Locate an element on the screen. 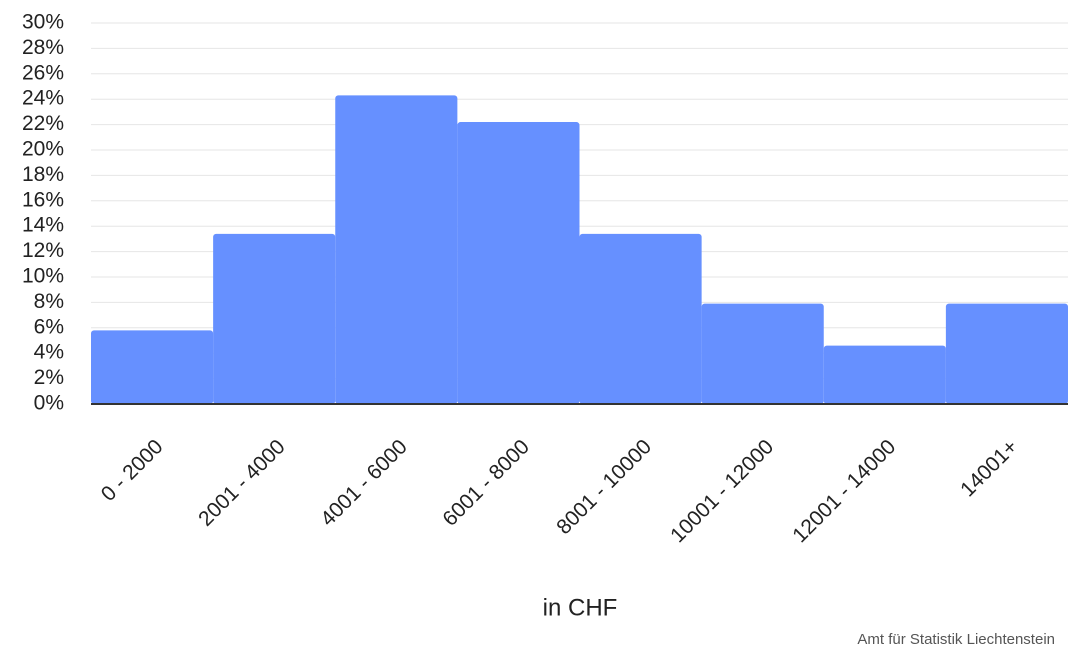 This screenshot has width=1070, height=650. x-tick-label: 12001 - 14000 is located at coordinates (844, 491).